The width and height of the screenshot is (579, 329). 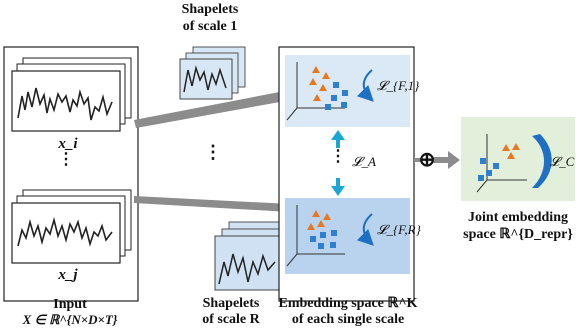 I want to click on shapelets-dots: ⋮, so click(x=213, y=152).